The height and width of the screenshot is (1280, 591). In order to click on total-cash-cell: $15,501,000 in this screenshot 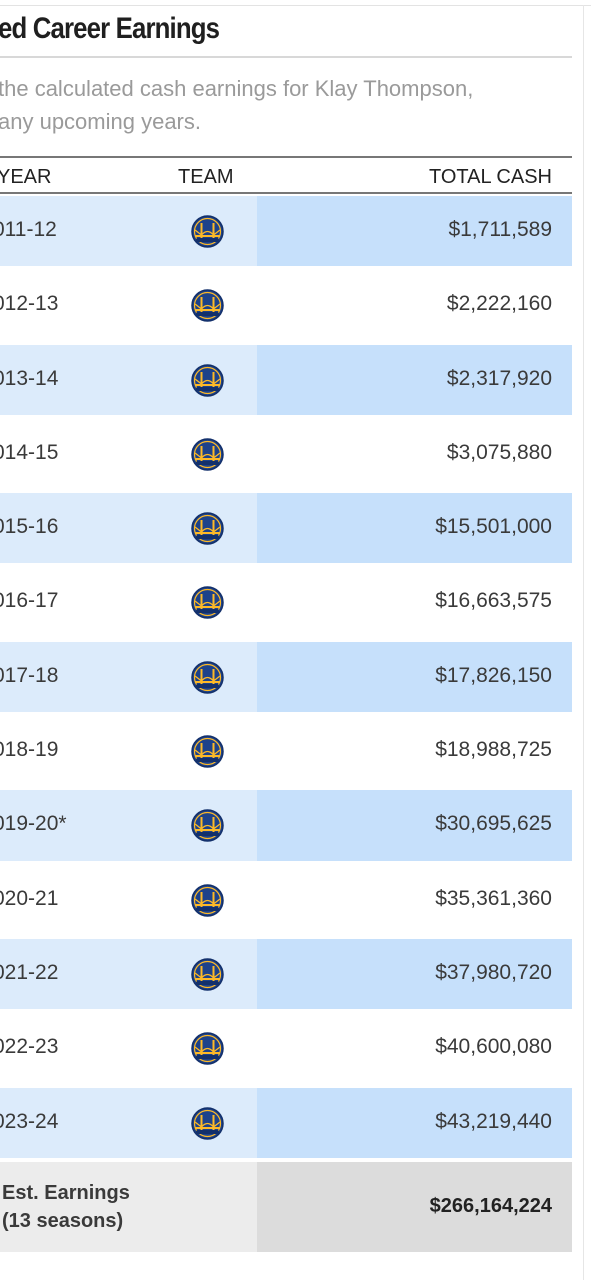, I will do `click(493, 527)`.